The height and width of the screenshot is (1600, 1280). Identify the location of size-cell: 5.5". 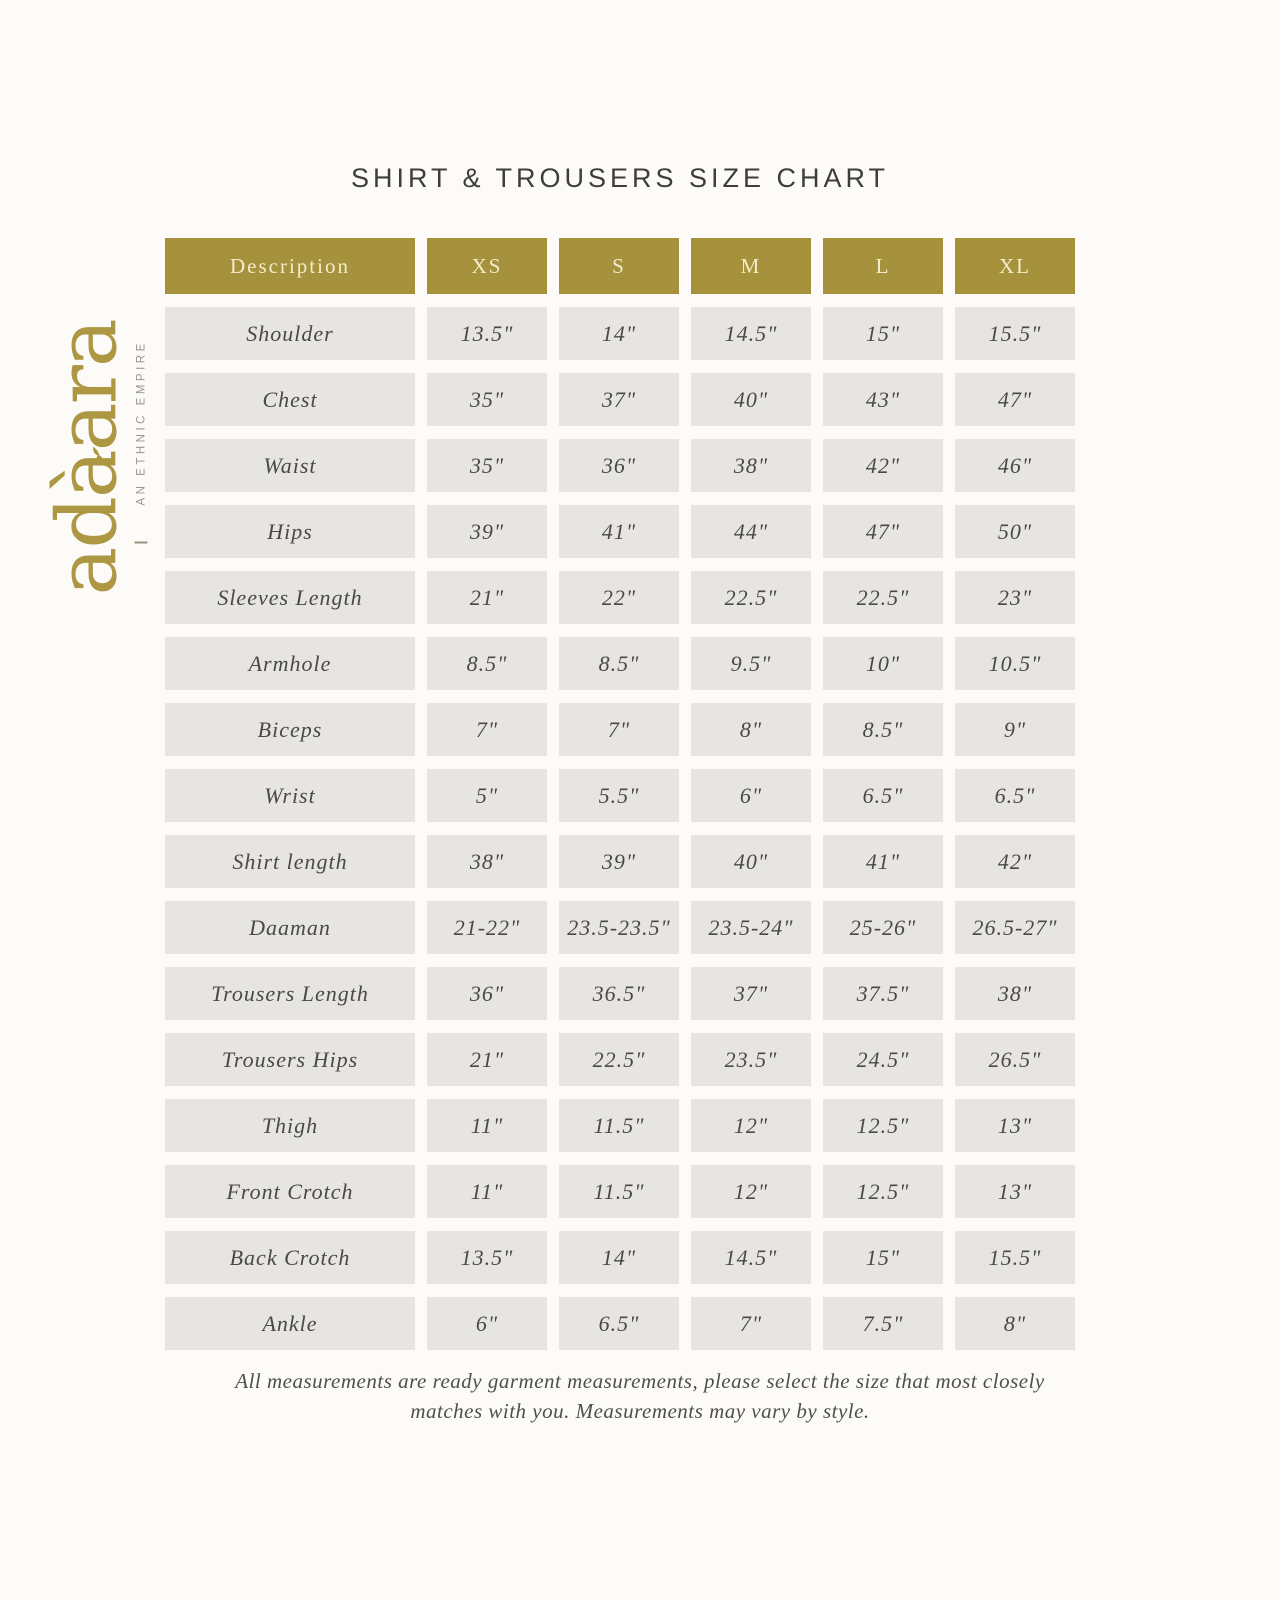
(619, 795).